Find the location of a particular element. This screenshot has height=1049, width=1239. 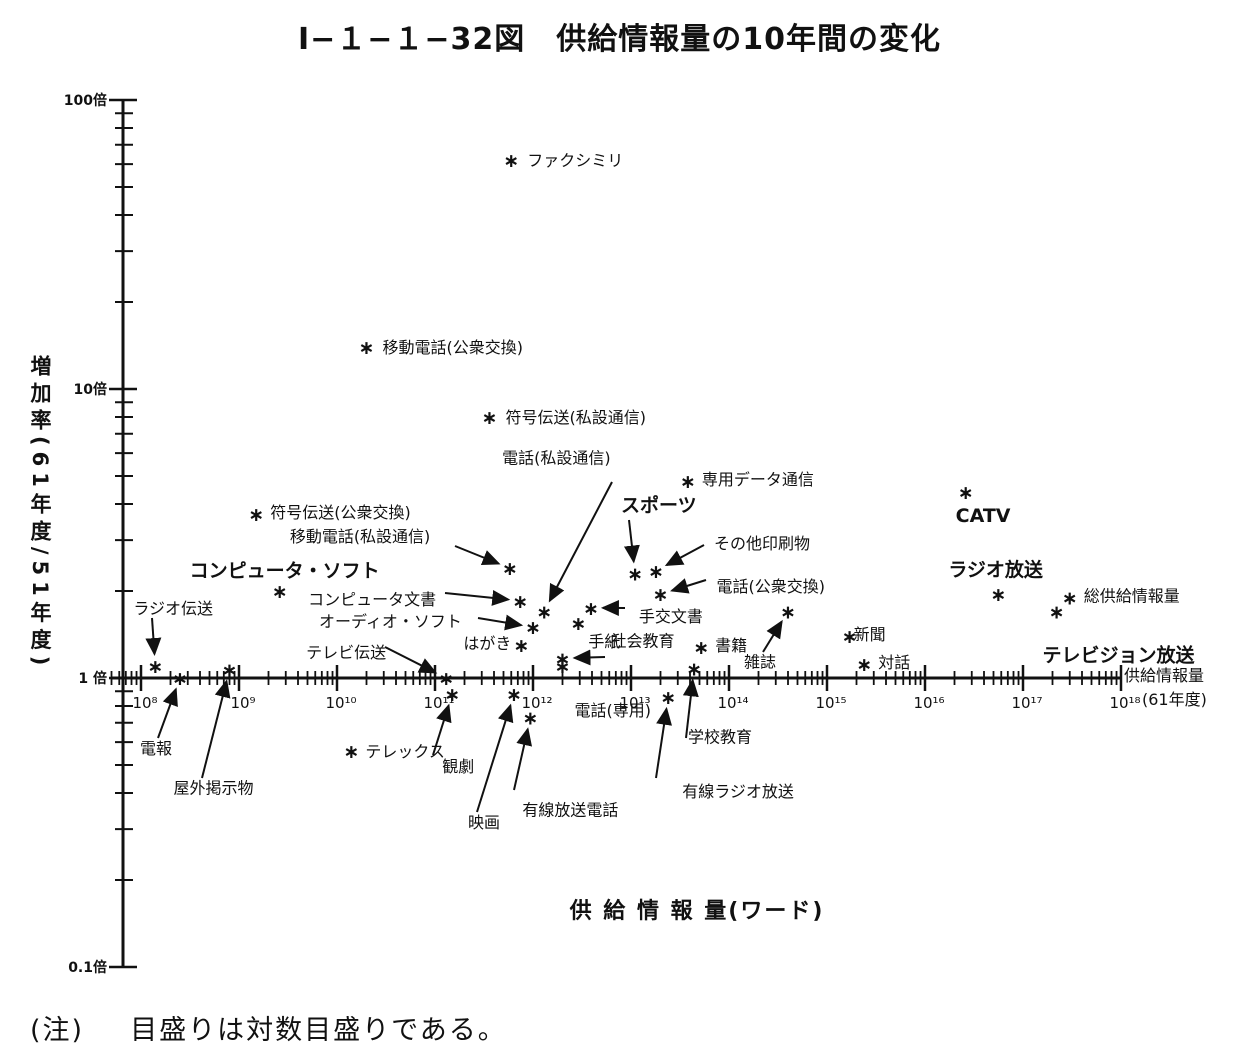

x-tick-label: 10⁹ is located at coordinates (242, 703).